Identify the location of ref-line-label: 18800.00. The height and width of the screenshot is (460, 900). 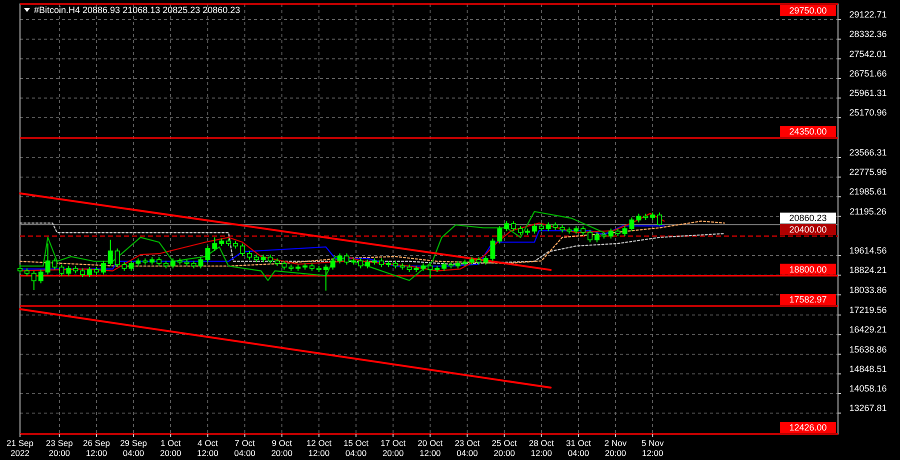
(808, 269).